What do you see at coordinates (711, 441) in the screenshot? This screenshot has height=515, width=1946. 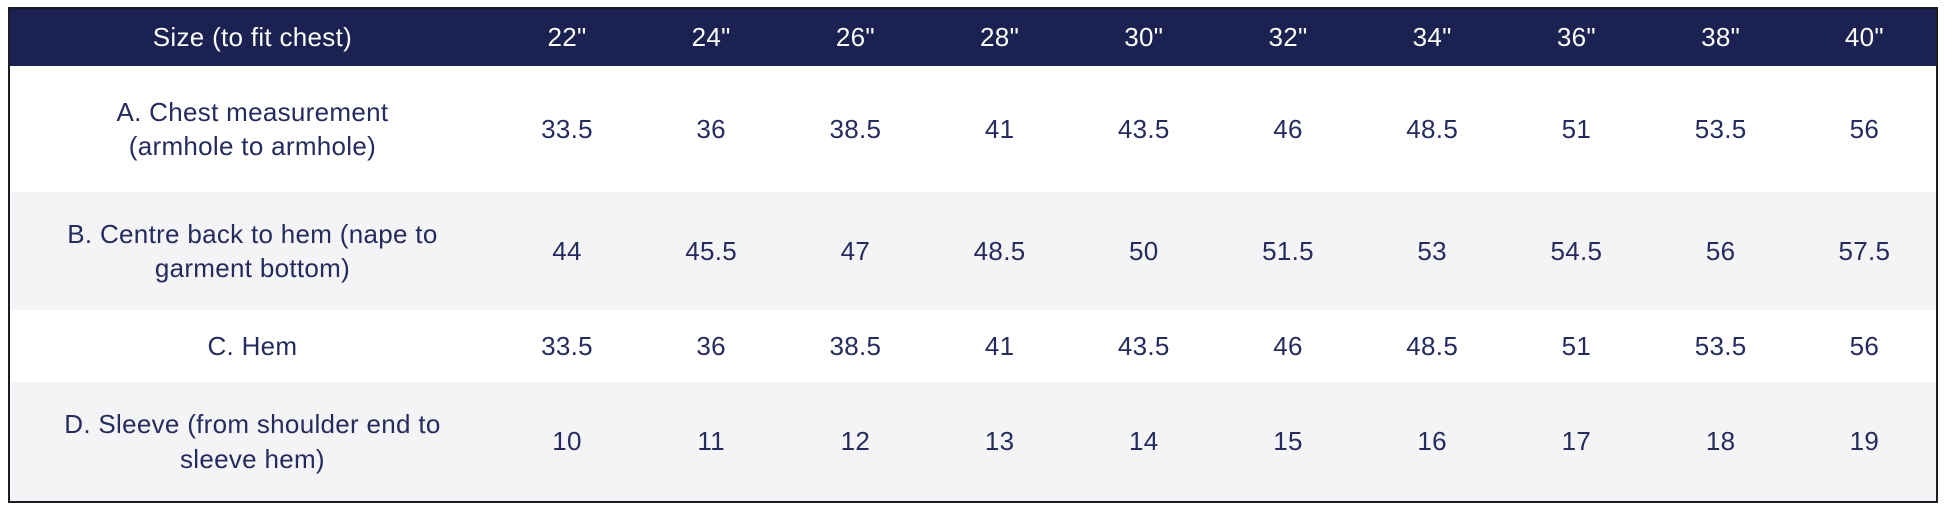 I see `measurement-value: 11` at bounding box center [711, 441].